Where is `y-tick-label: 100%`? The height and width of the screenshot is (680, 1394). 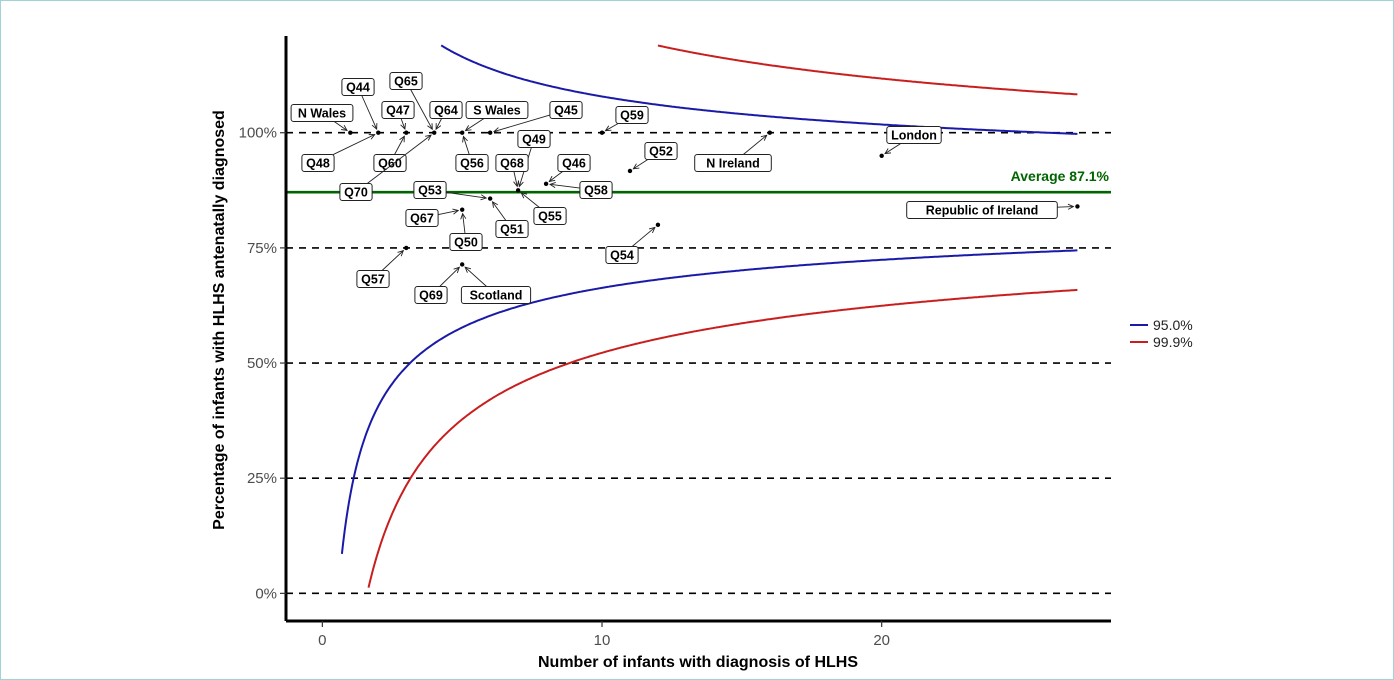
y-tick-label: 100% is located at coordinates (258, 133).